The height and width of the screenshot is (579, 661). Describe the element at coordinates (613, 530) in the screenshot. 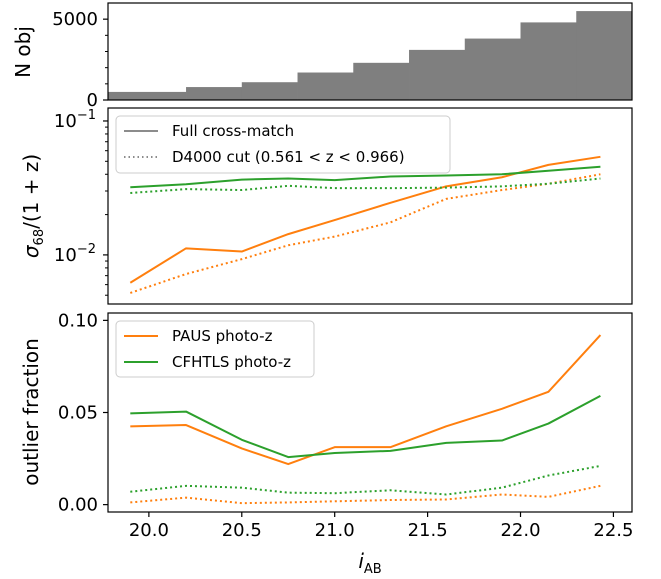

I see `outlier-x-tick-label: 22.5` at that location.